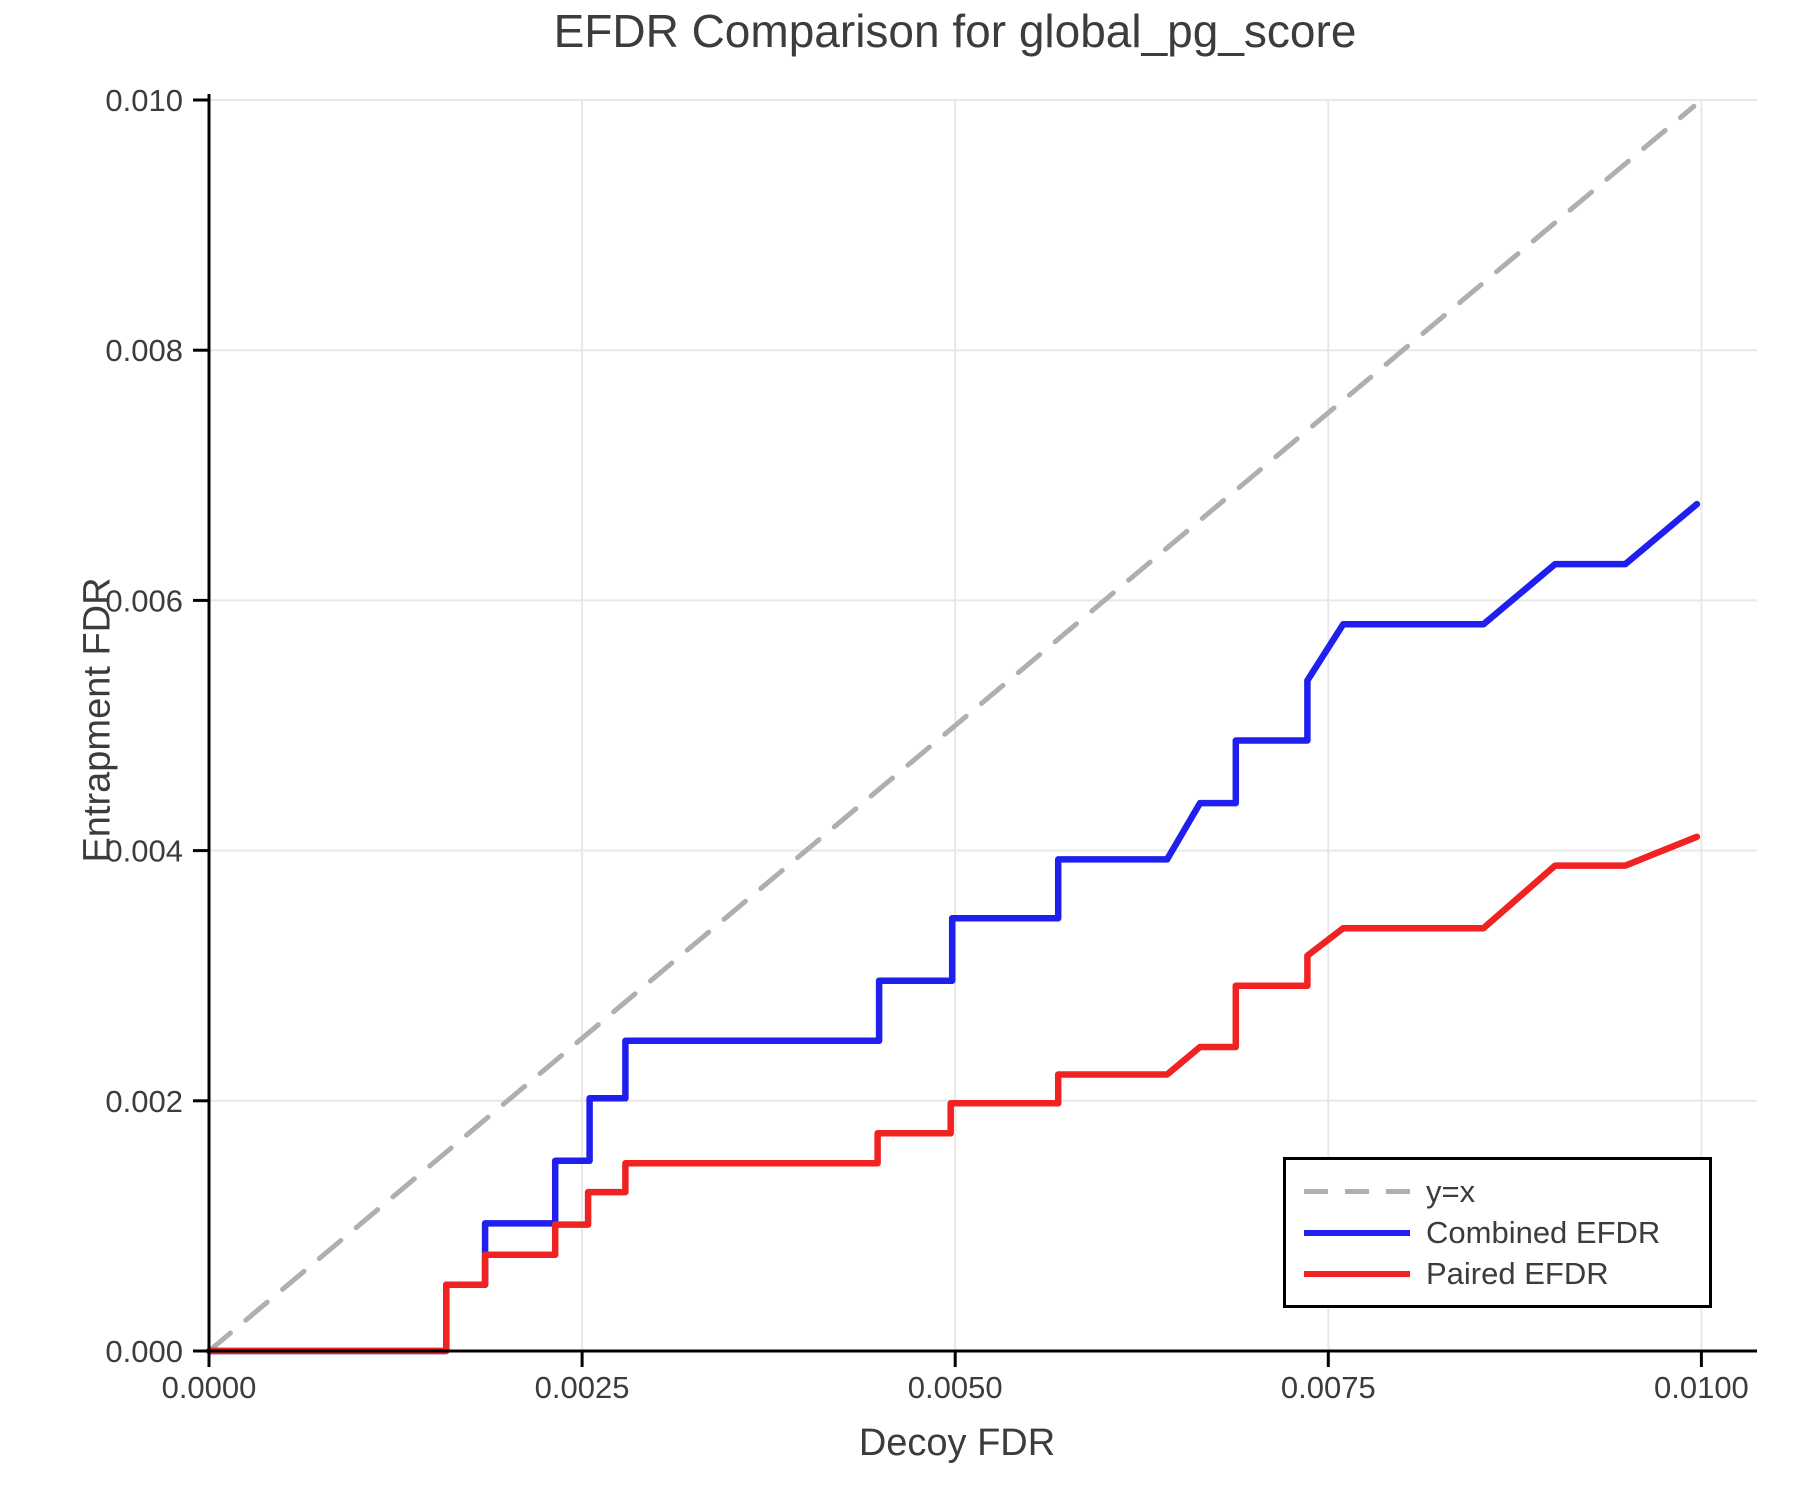 The height and width of the screenshot is (1500, 1800). I want to click on x-tick-label: 0.0050, so click(955, 1387).